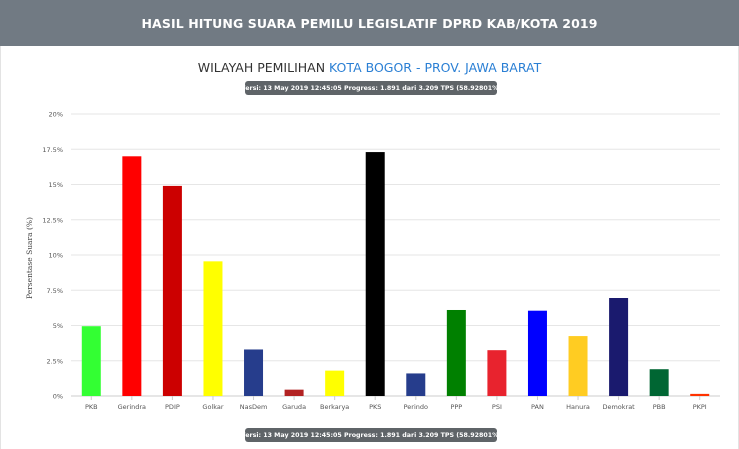 The image size is (739, 449). Describe the element at coordinates (416, 407) in the screenshot. I see `x-tick-label: Perindo` at that location.